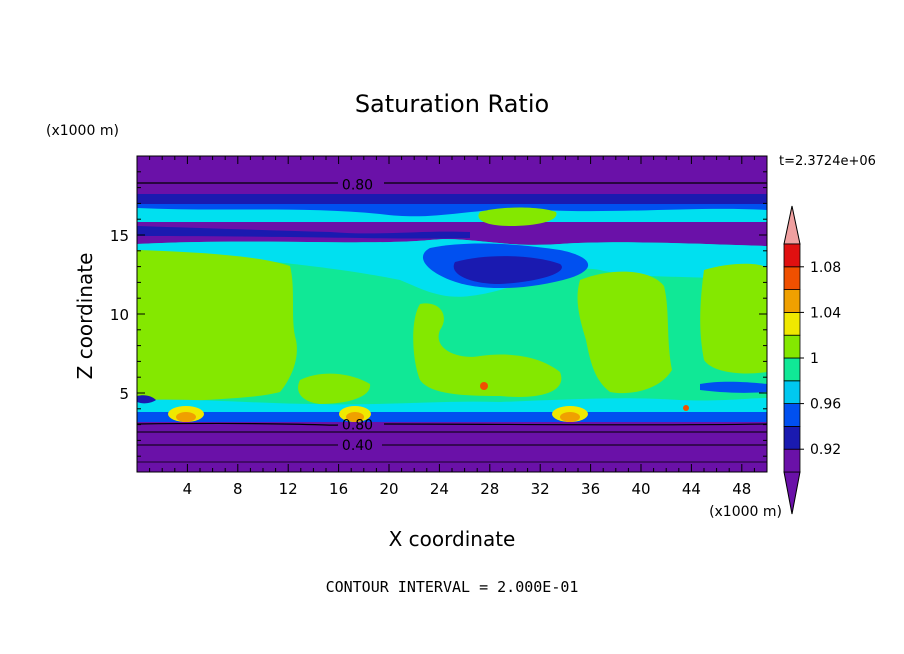 This screenshot has width=904, height=654. I want to click on x-tick-label: 32, so click(540, 489).